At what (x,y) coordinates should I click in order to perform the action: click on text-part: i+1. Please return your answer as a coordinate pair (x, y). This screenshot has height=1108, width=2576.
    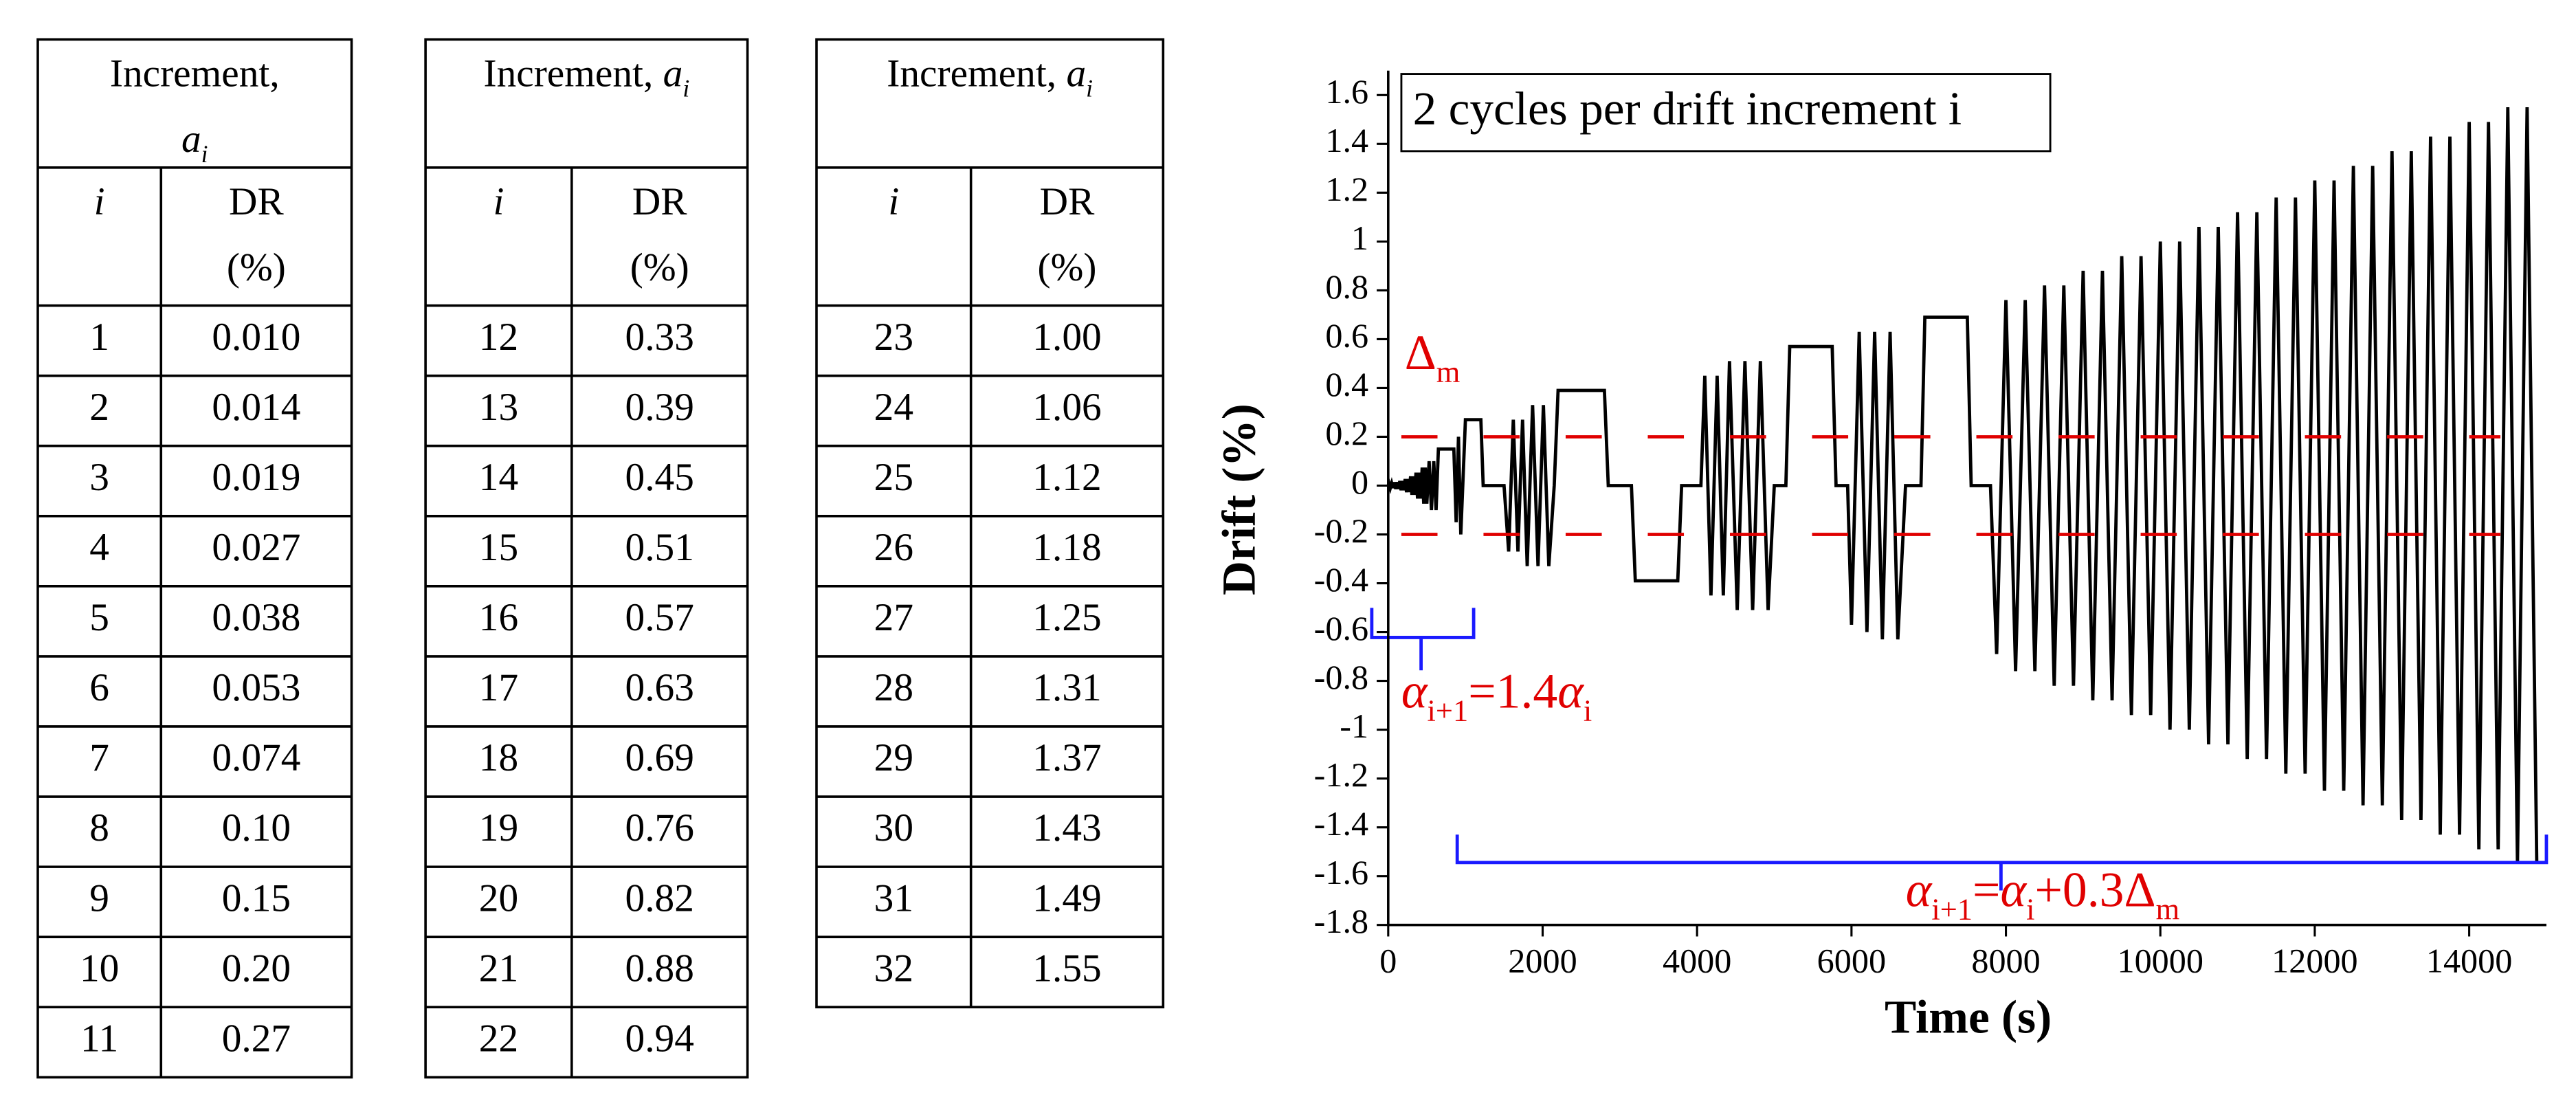
    Looking at the image, I should click on (1952, 909).